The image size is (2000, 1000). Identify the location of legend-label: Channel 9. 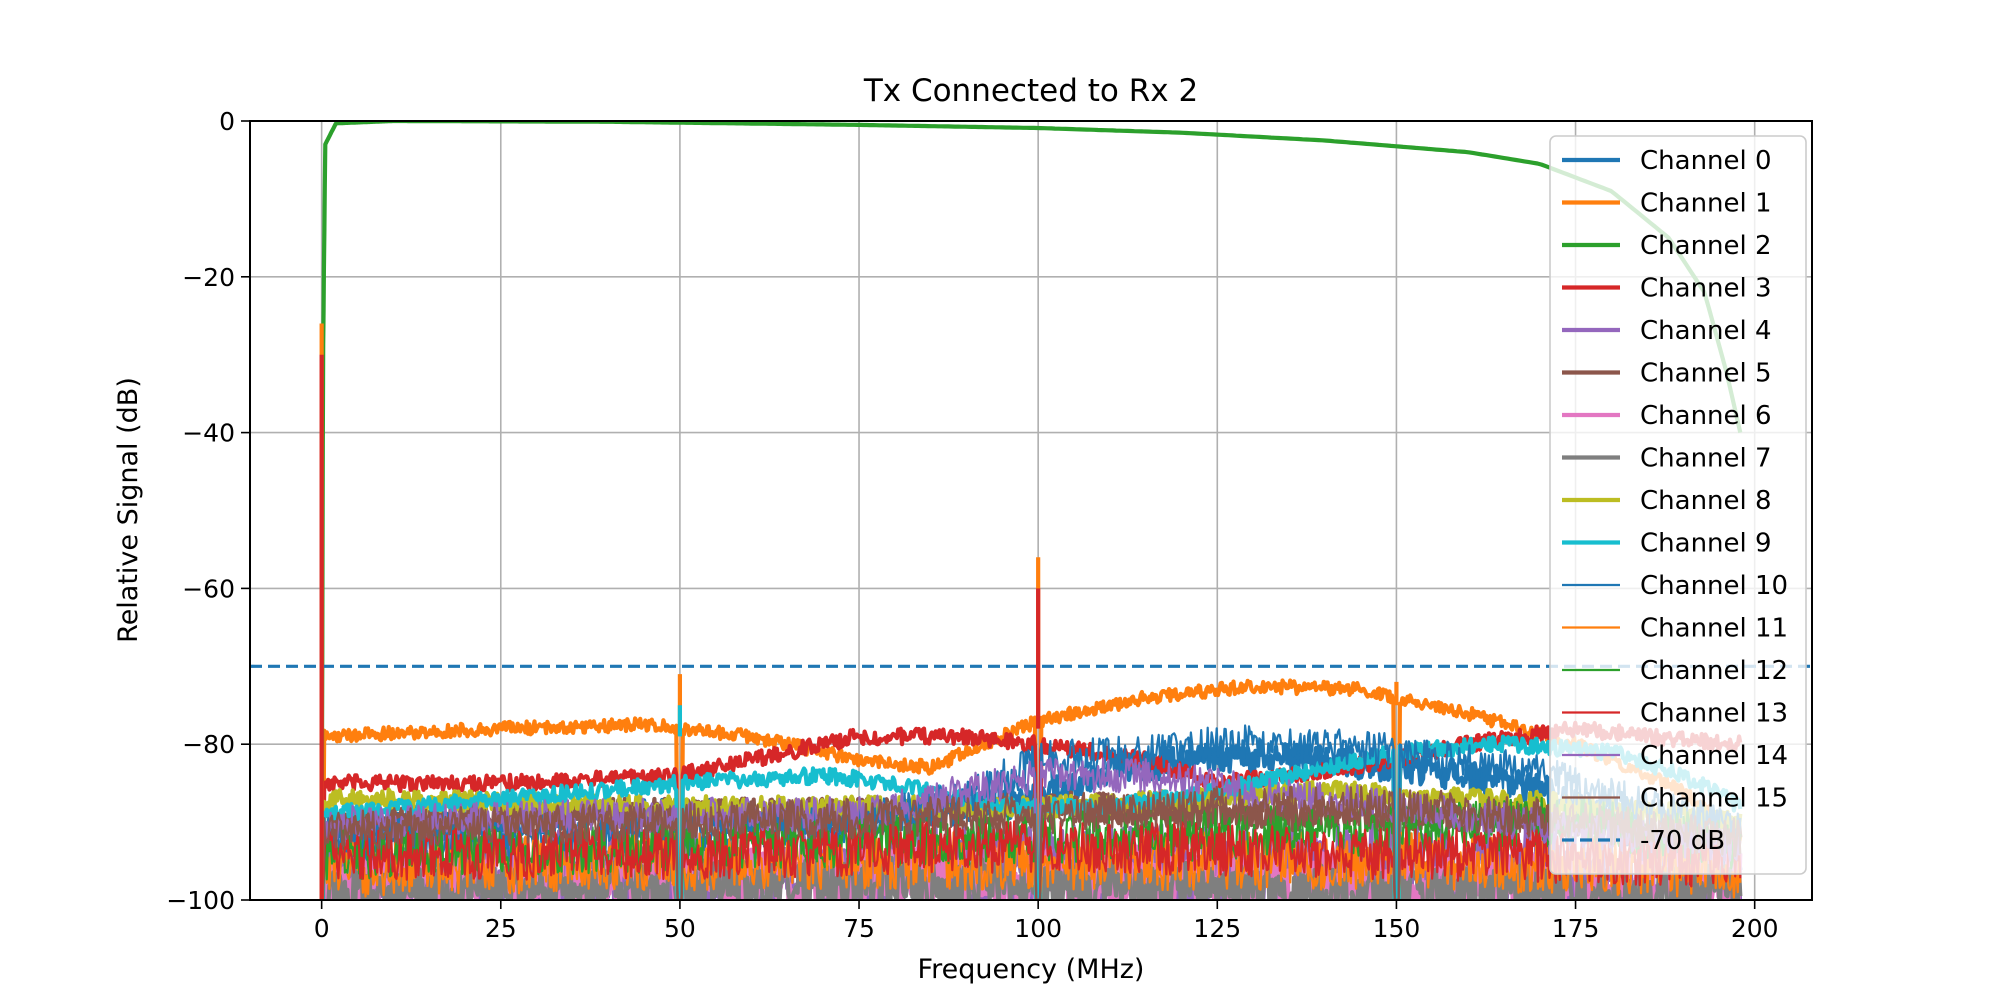
(1706, 544).